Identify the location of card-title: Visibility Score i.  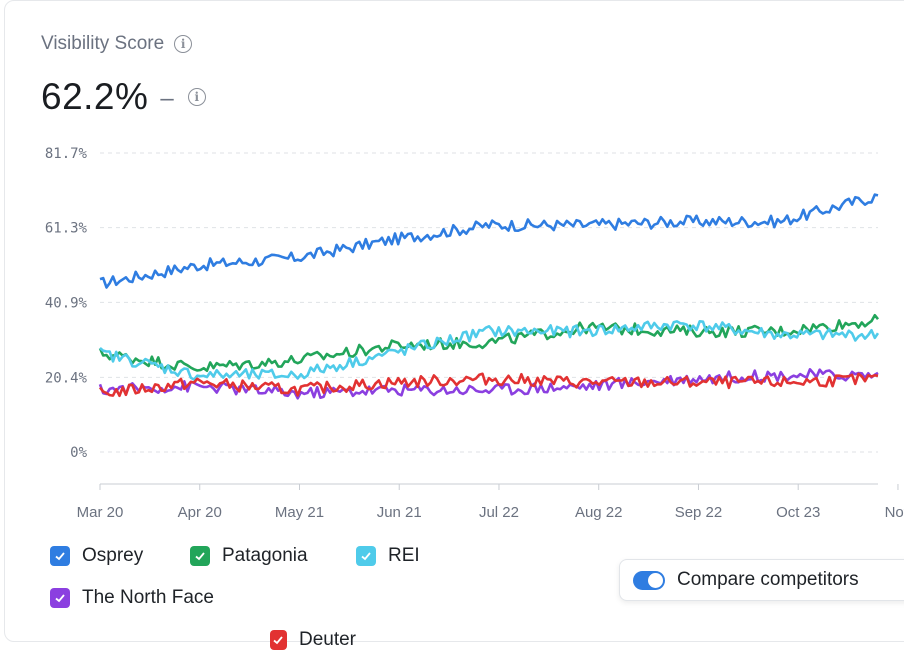
(117, 44).